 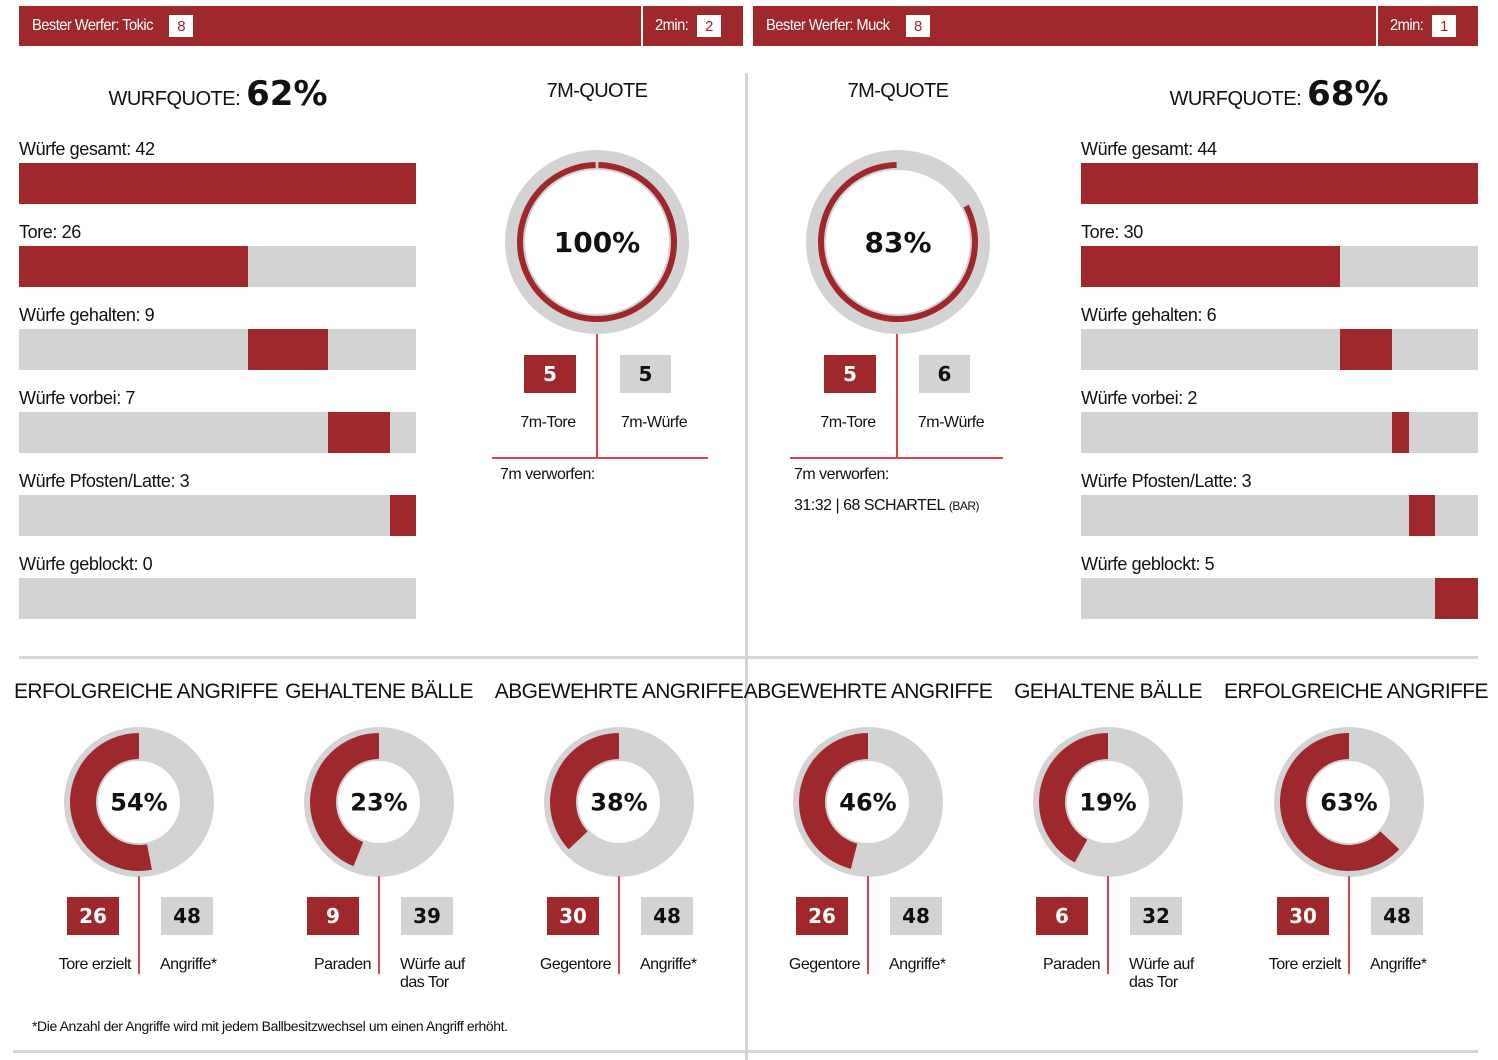 I want to click on stat-donut-3: 63%, so click(x=1349, y=802).